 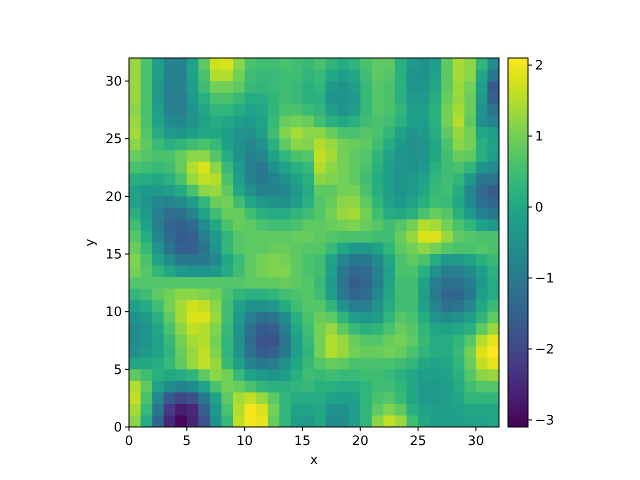 I want to click on x-axis-title: x, so click(x=314, y=460).